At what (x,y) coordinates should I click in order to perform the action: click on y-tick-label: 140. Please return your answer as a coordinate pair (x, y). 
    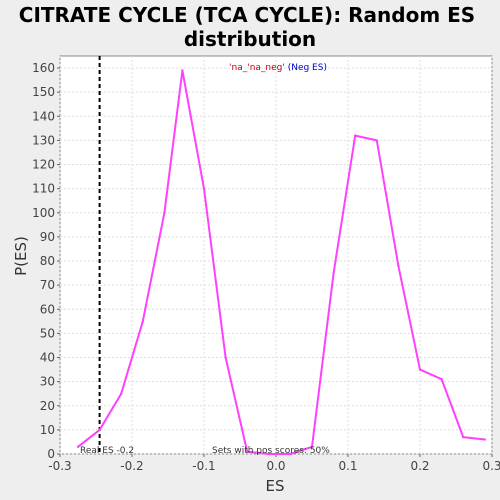
    Looking at the image, I should click on (43, 116).